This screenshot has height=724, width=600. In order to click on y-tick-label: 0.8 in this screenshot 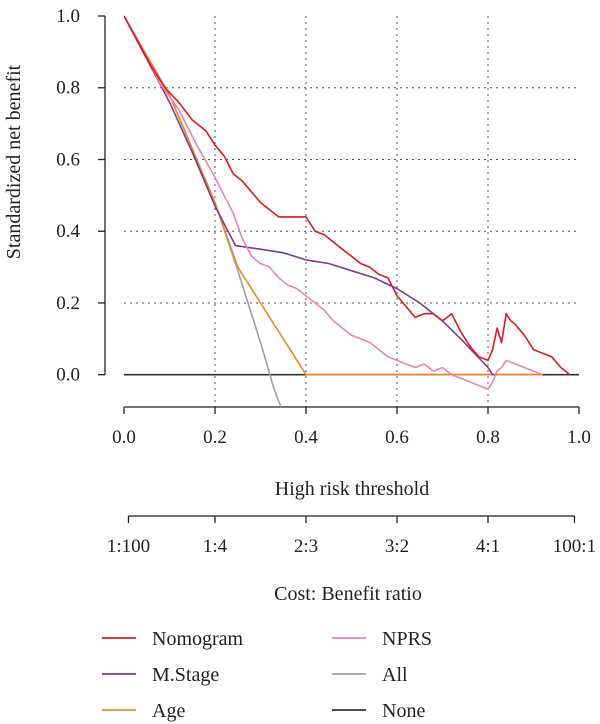, I will do `click(68, 88)`.